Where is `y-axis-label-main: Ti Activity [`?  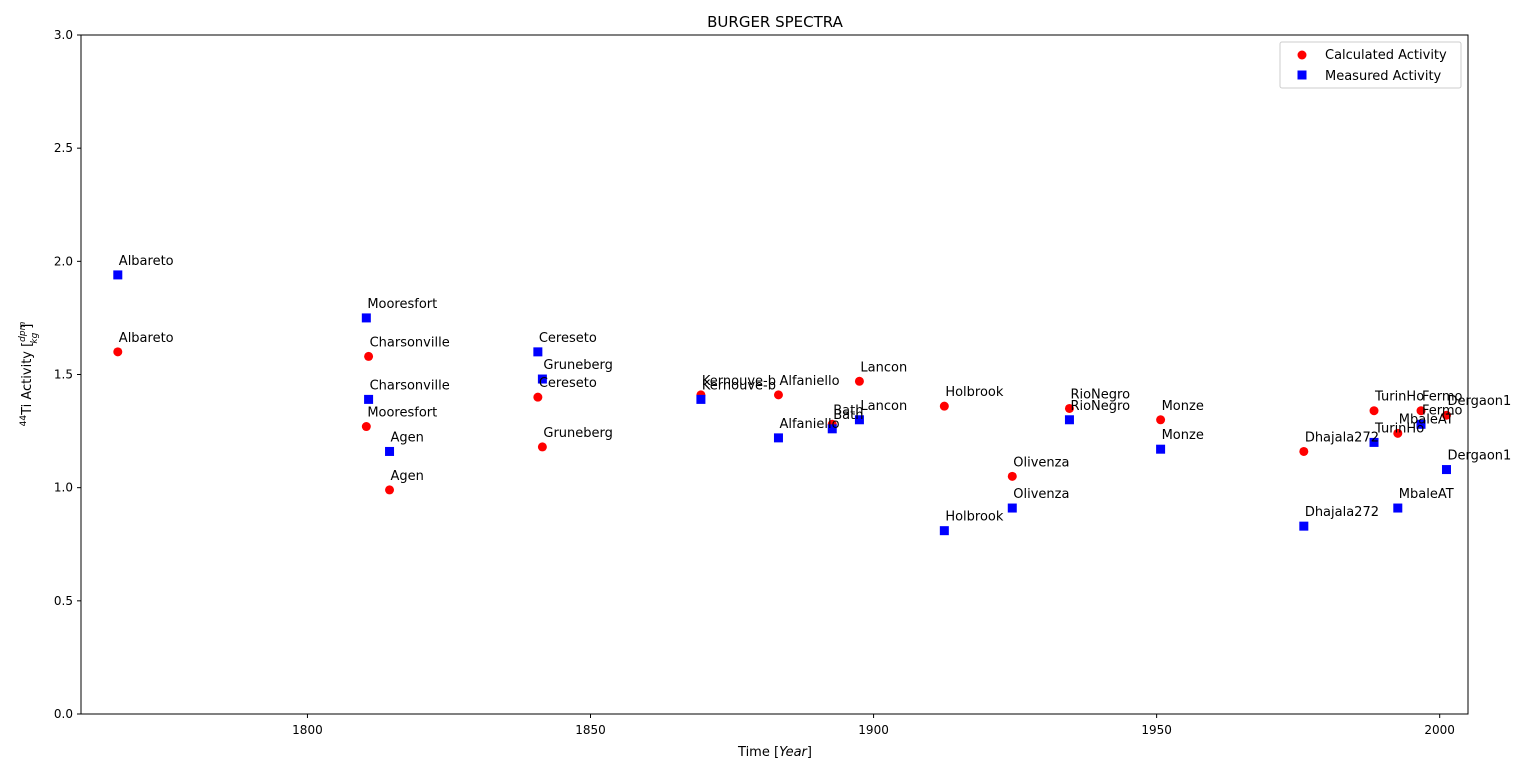
y-axis-label-main: Ti Activity [ is located at coordinates (27, 379).